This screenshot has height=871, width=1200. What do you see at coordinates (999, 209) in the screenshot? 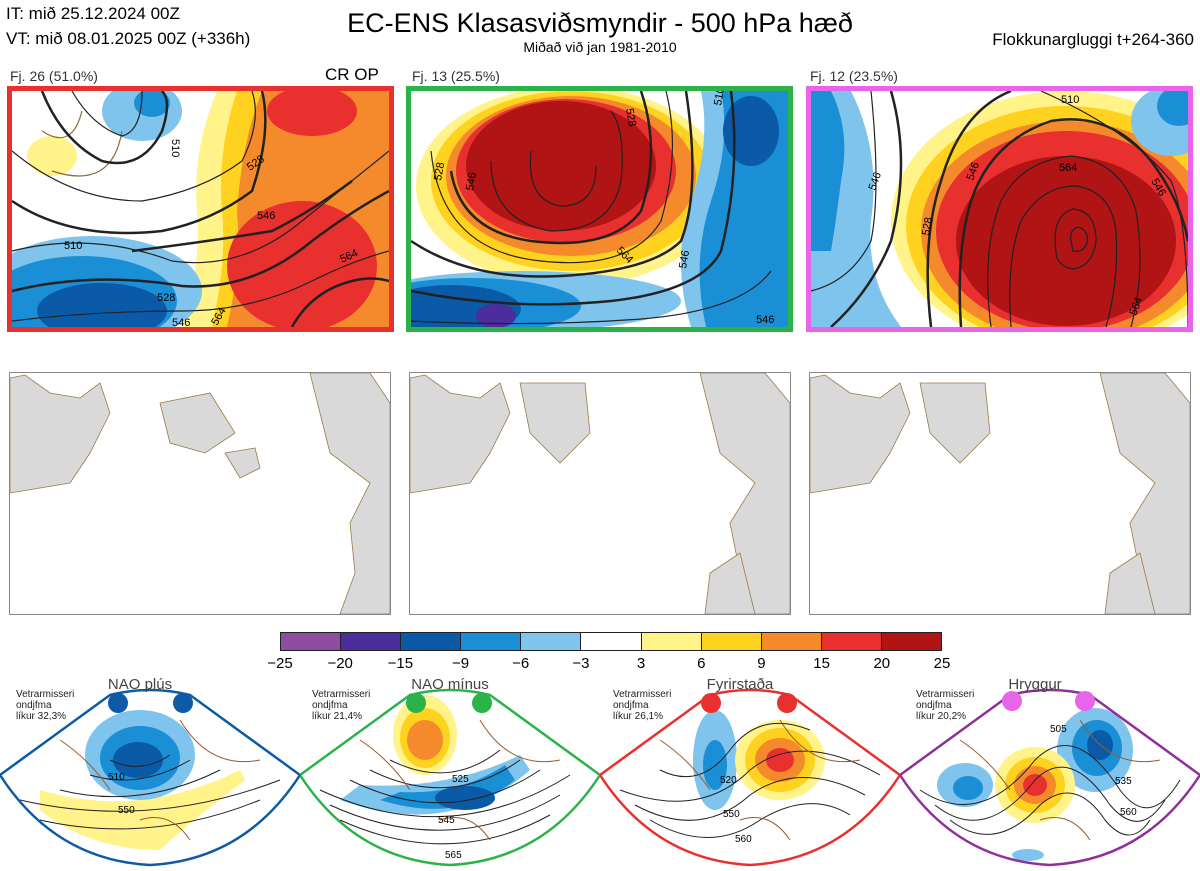
I see `cluster-3-map: 546 564 546 528 510 546 564` at bounding box center [999, 209].